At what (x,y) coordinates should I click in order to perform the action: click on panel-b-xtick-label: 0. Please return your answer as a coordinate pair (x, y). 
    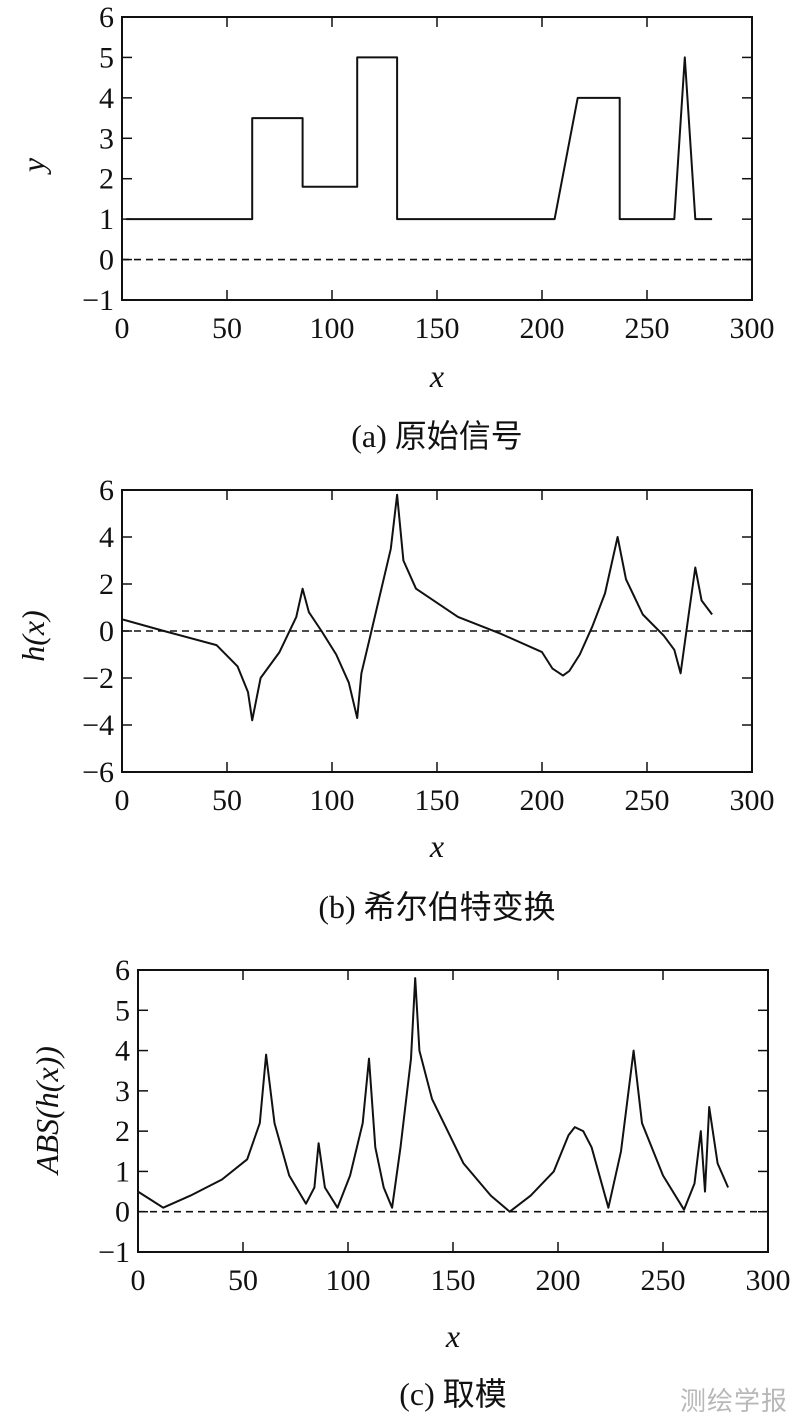
    Looking at the image, I should click on (122, 800).